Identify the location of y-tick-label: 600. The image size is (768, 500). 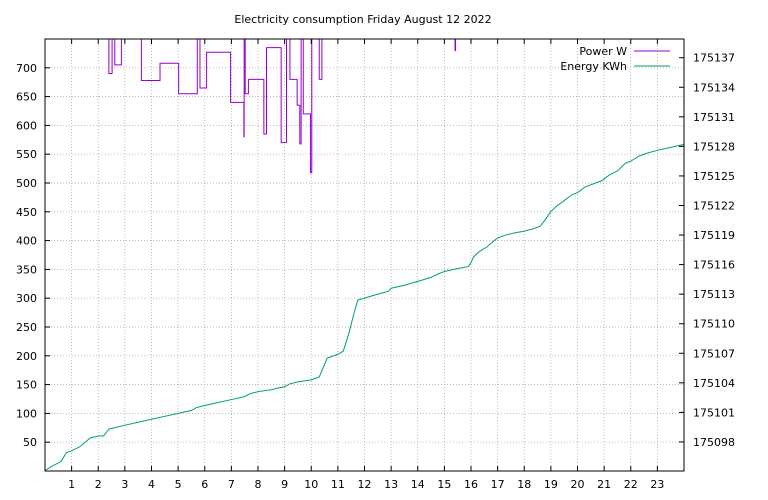
(26, 125).